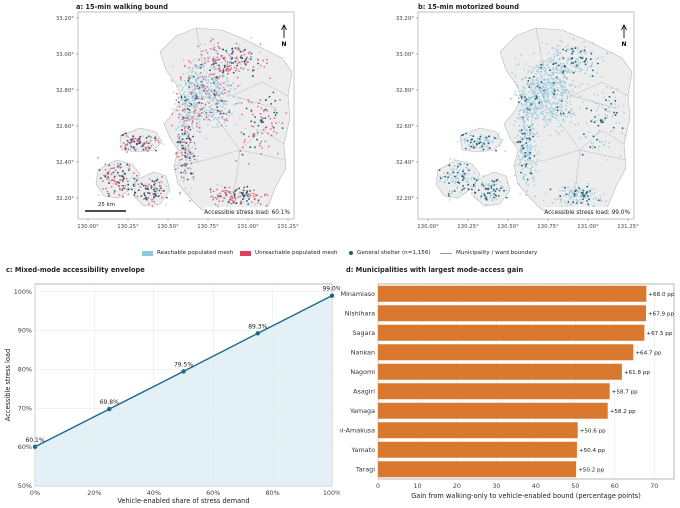 The width and height of the screenshot is (680, 508). What do you see at coordinates (637, 373) in the screenshot?
I see `bar-value-label: +61.8 pp` at bounding box center [637, 373].